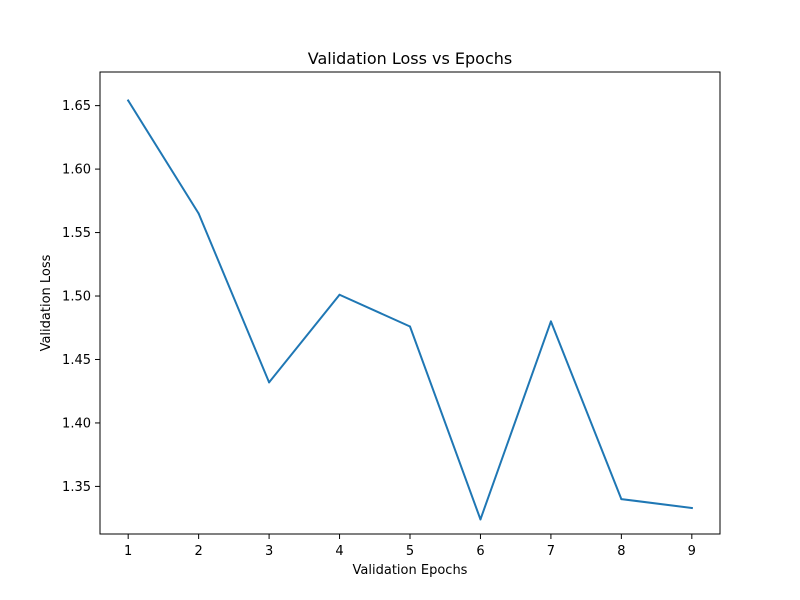 The image size is (800, 600). What do you see at coordinates (46, 302) in the screenshot?
I see `y-axis-label: Validation Loss` at bounding box center [46, 302].